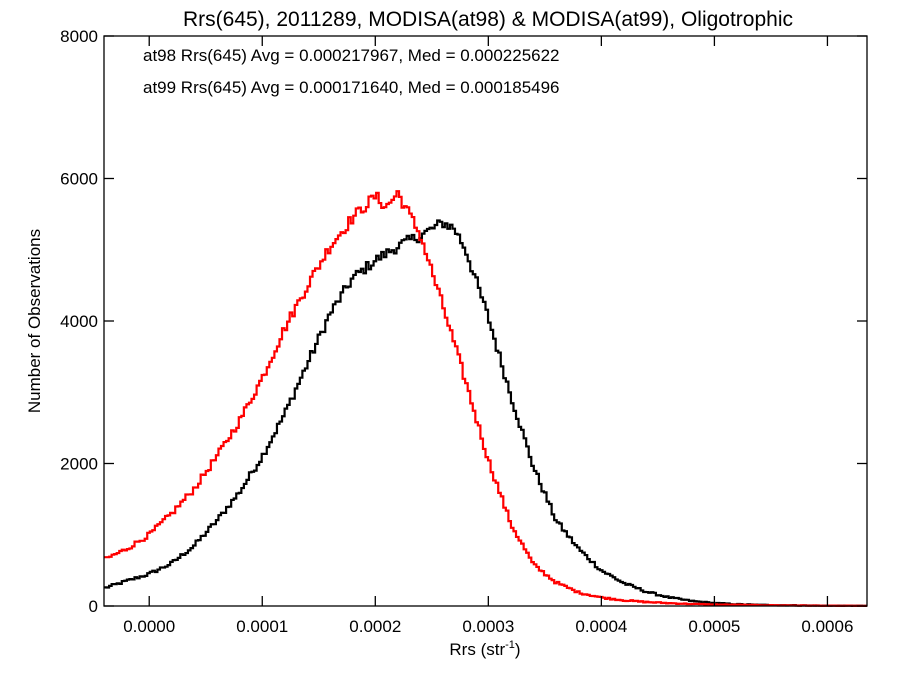 The width and height of the screenshot is (900, 675). What do you see at coordinates (477, 649) in the screenshot?
I see `x-axis-label-main: Rrs (str` at bounding box center [477, 649].